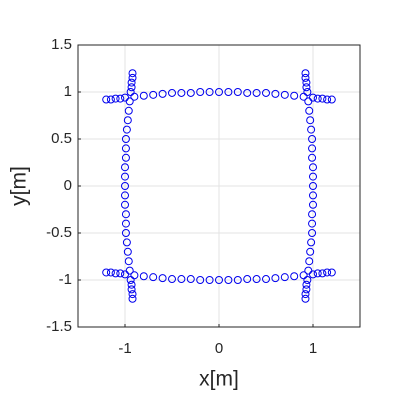 Image resolution: width=400 pixels, height=400 pixels. Describe the element at coordinates (313, 348) in the screenshot. I see `x-tick-label: 1` at that location.